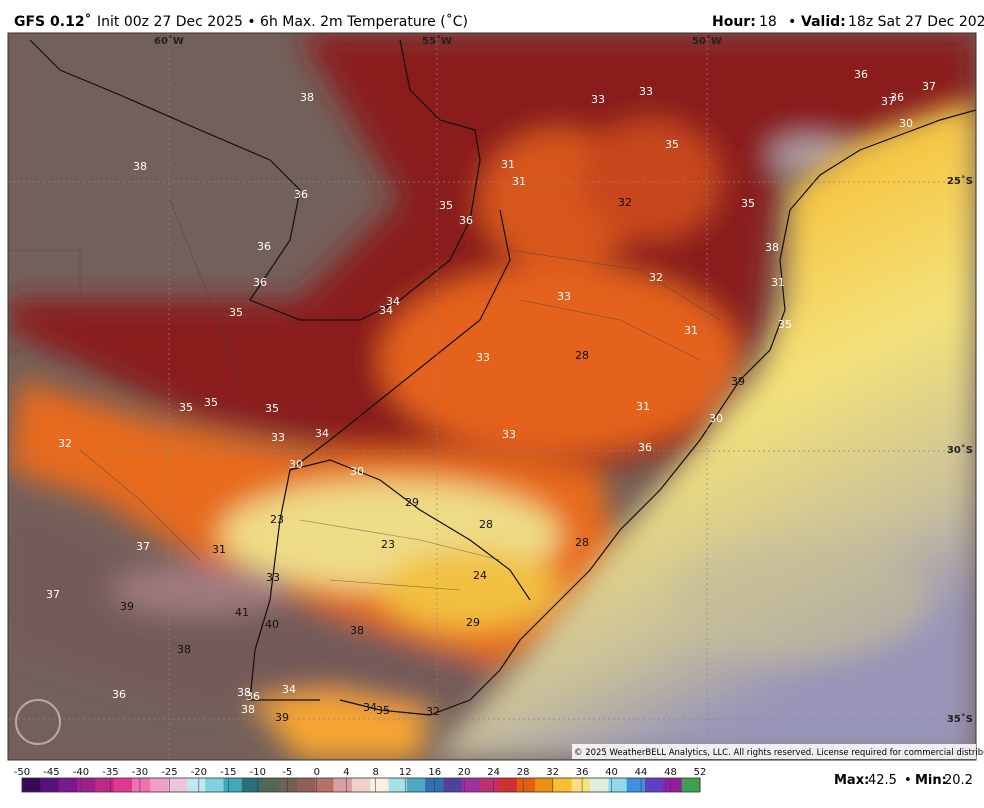 The image size is (984, 808). What do you see at coordinates (960, 450) in the screenshot?
I see `latitude-label: 30˚S` at bounding box center [960, 450].